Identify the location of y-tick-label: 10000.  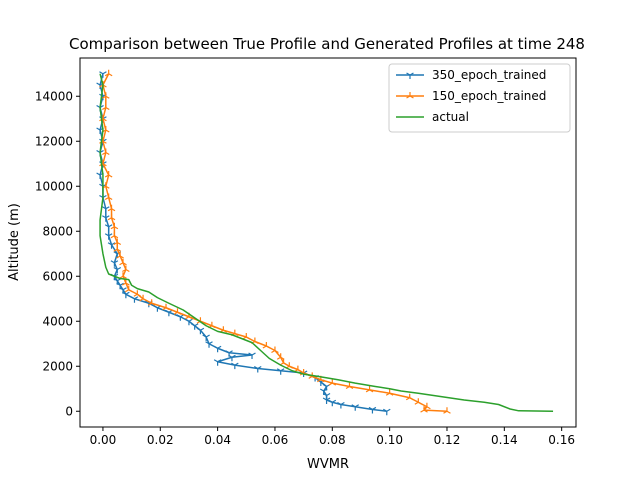
(54, 186).